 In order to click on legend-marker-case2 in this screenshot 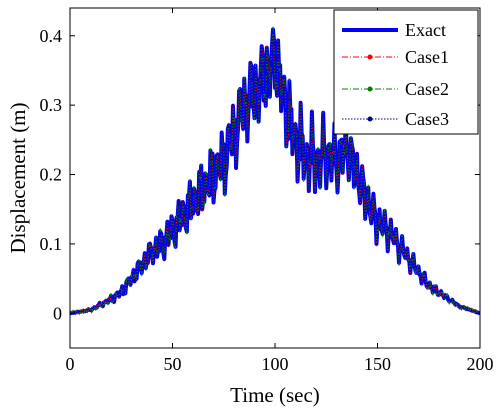, I will do `click(370, 89)`.